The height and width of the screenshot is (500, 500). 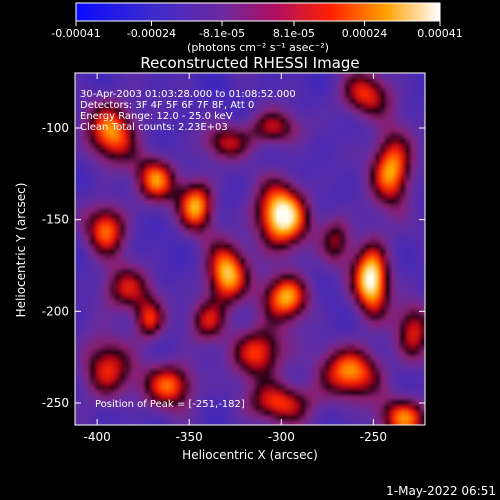 I want to click on colorbar-tick-label: -8.1e-05, so click(x=222, y=33).